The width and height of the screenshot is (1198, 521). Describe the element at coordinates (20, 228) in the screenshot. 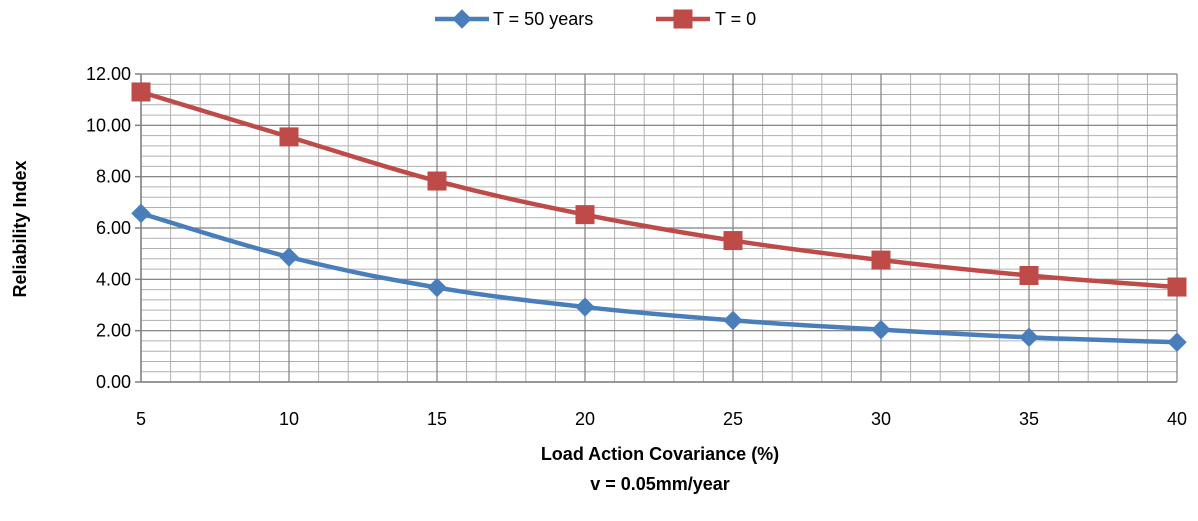

I see `y-axis-label: Reliability Index` at that location.